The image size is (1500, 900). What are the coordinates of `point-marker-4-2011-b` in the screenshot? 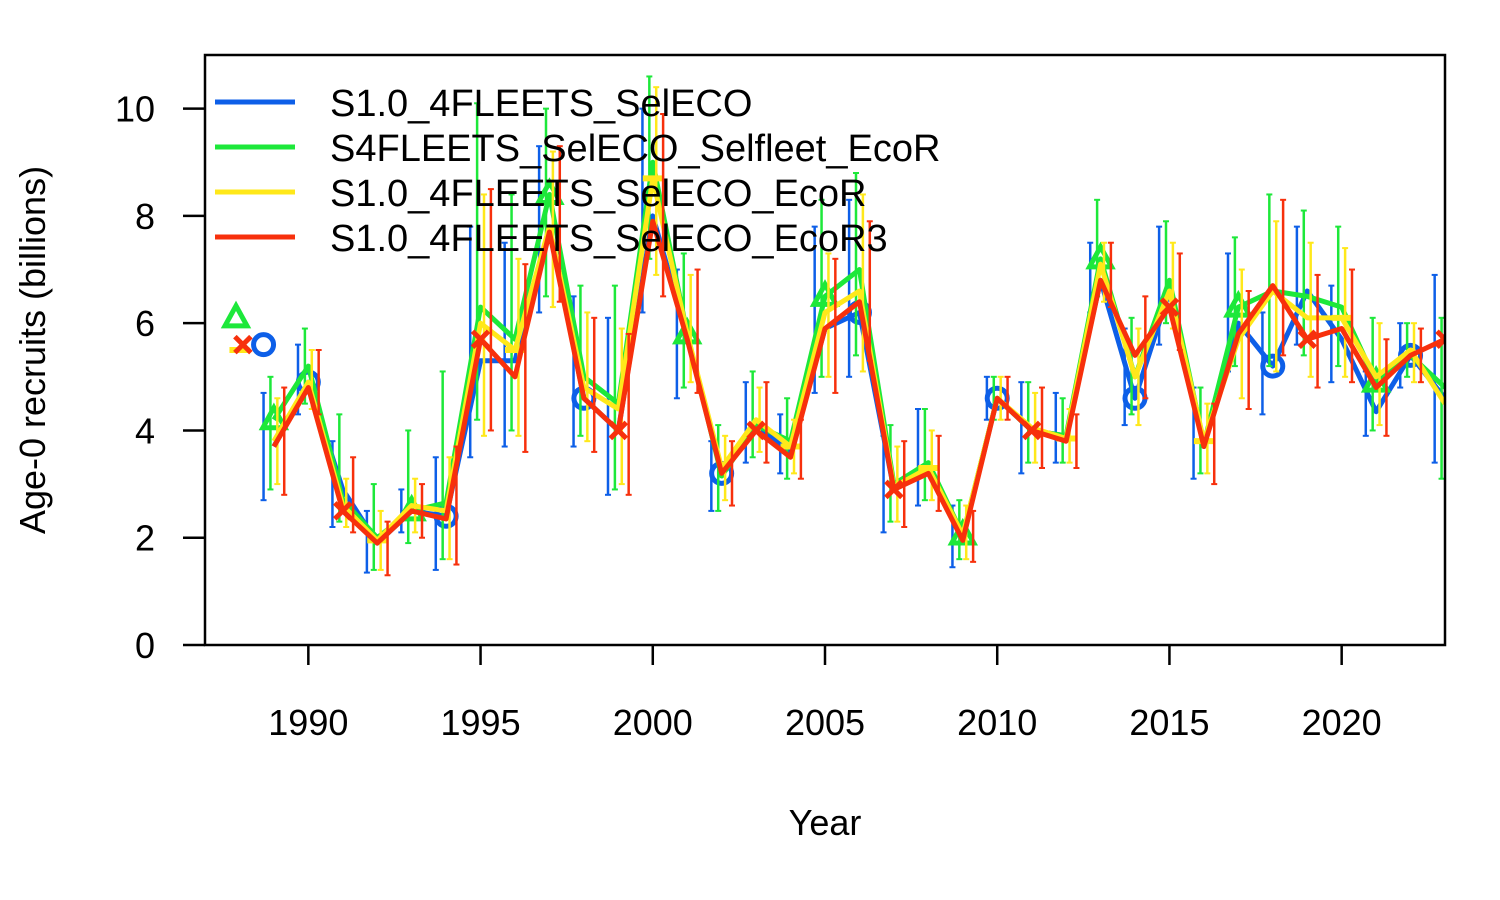 It's located at (1031, 430).